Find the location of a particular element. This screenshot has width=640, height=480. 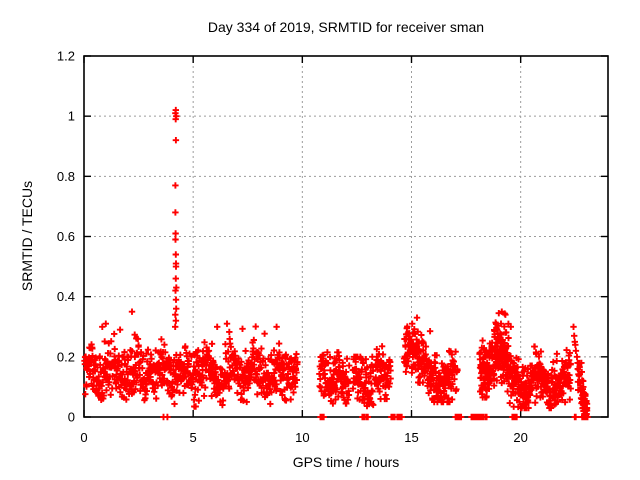

y-tick-label: 1 is located at coordinates (71, 116).